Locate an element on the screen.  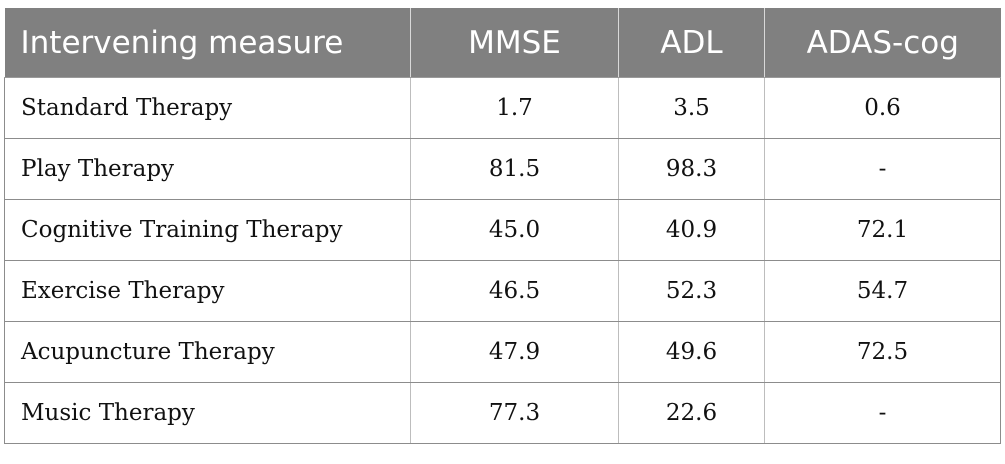
table-row: Acupuncture Therapy 47.9 49.6 72.5 is located at coordinates (502, 352).